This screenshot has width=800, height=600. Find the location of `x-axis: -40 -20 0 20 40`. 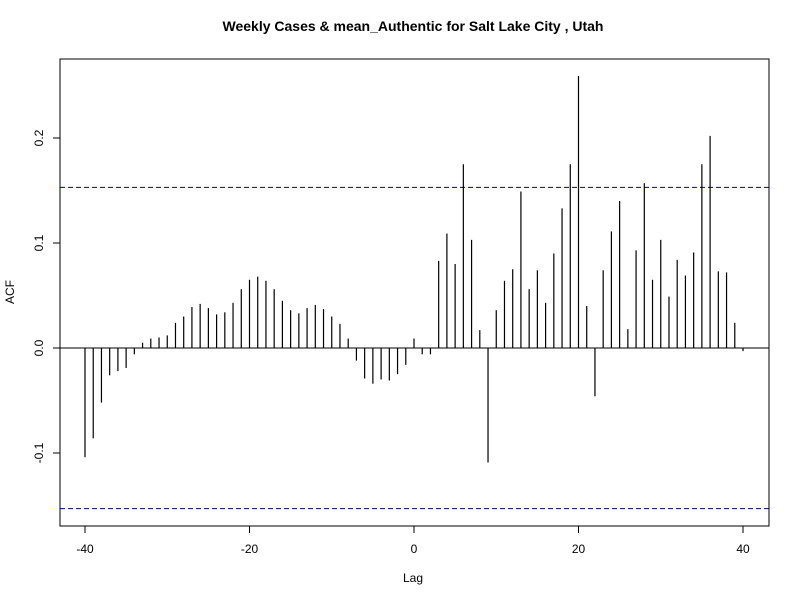

x-axis: -40 -20 0 20 40 is located at coordinates (413, 540).